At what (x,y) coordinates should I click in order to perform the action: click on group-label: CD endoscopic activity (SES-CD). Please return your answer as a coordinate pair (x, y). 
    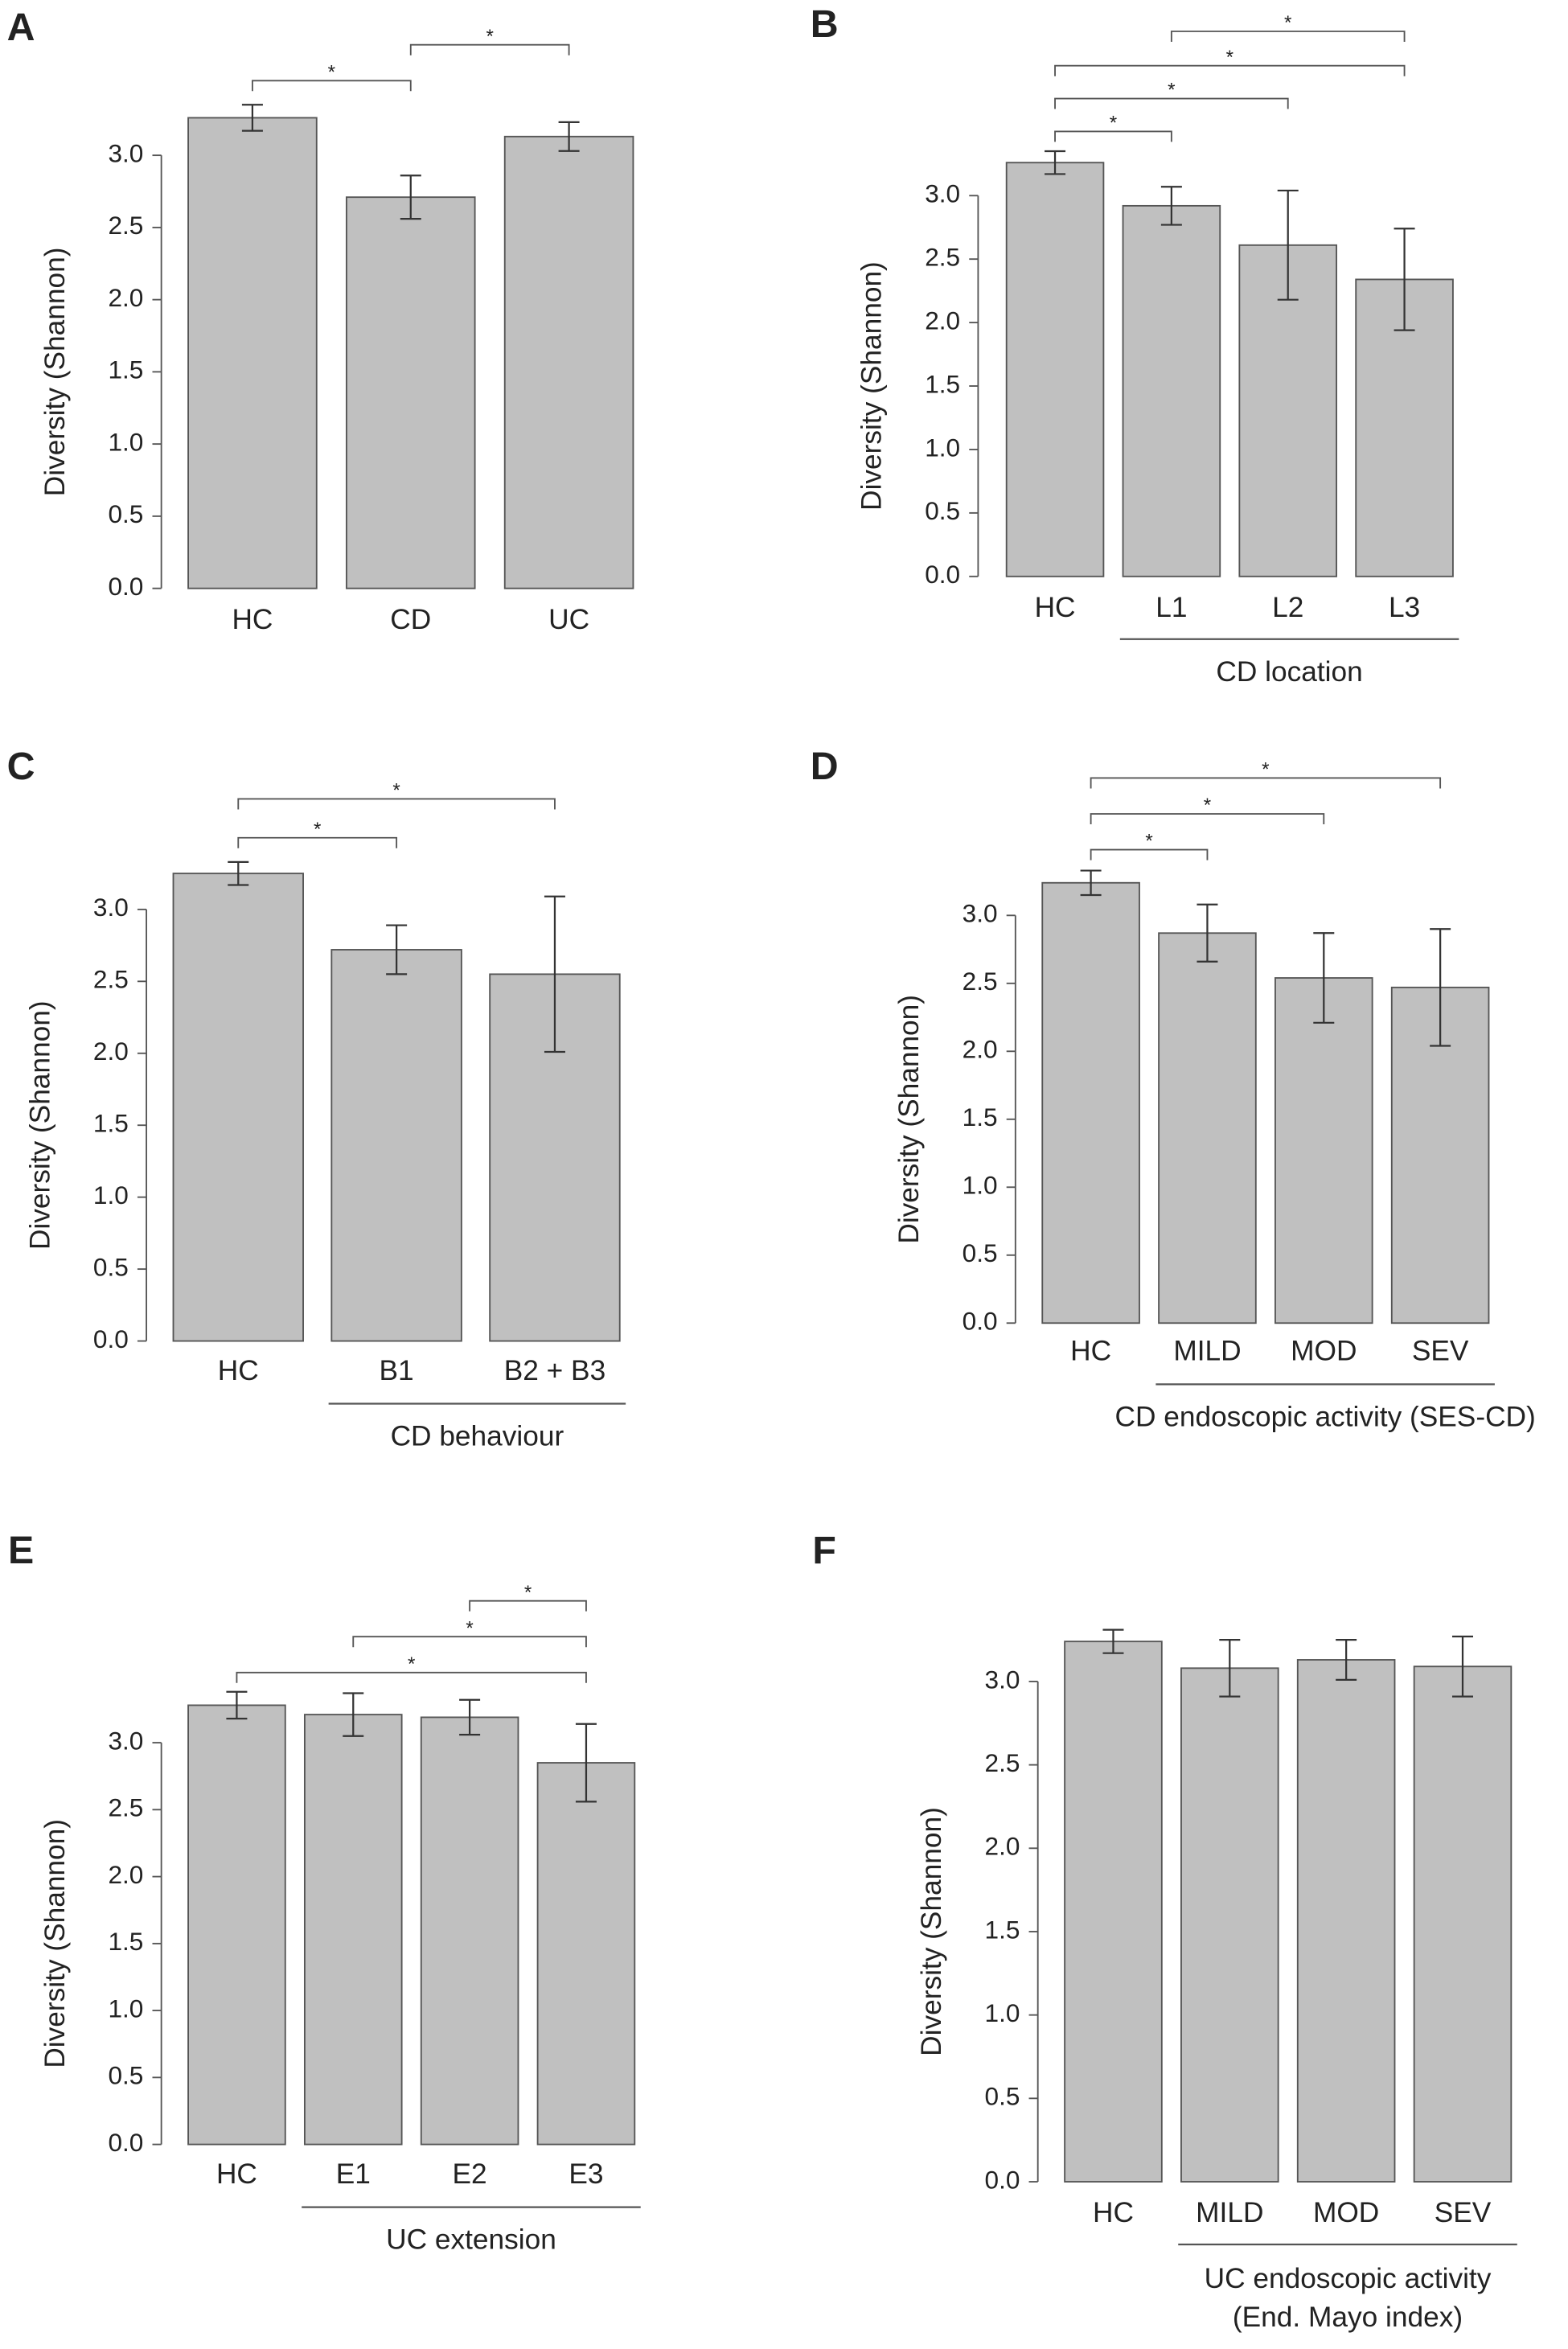
    Looking at the image, I should click on (1325, 1416).